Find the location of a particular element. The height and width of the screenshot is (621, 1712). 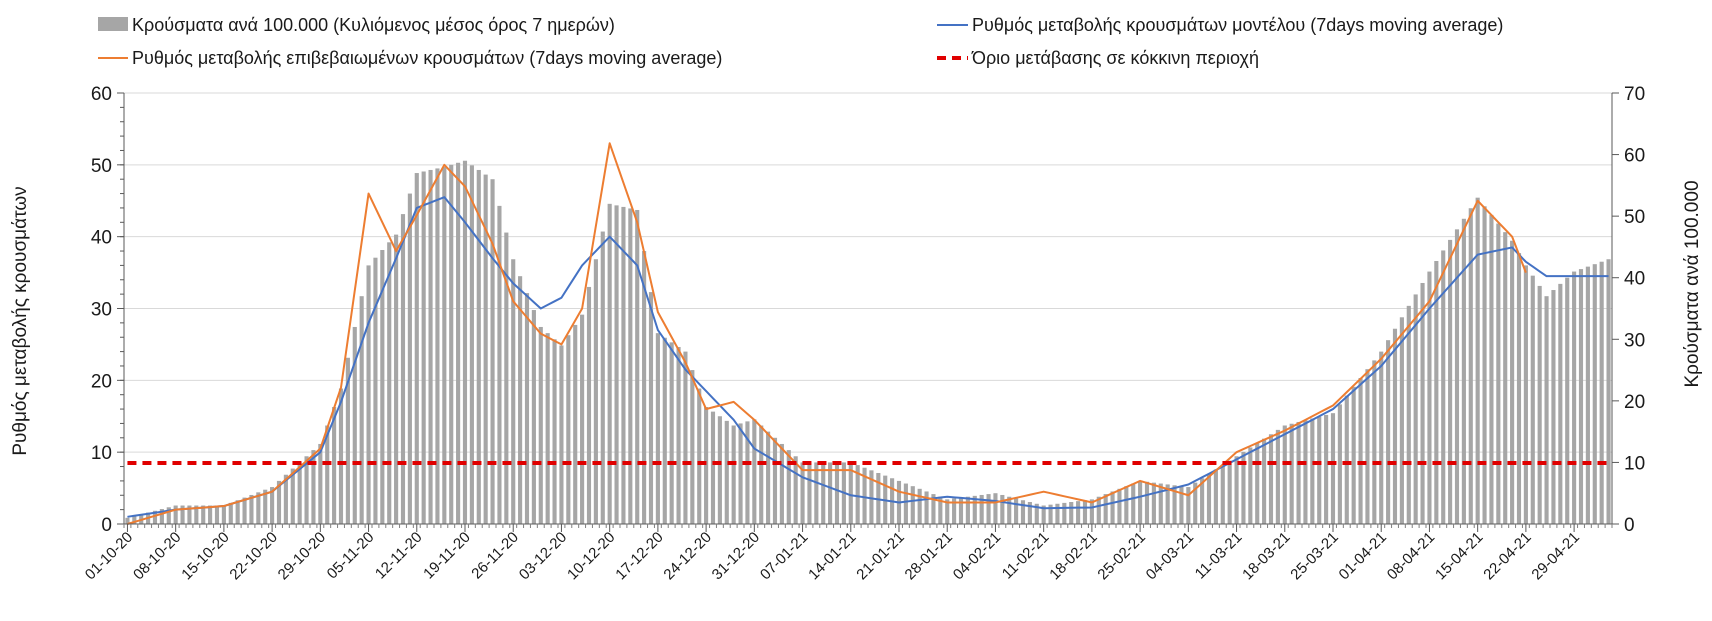

y-left-tick-label: 30 is located at coordinates (101, 310).